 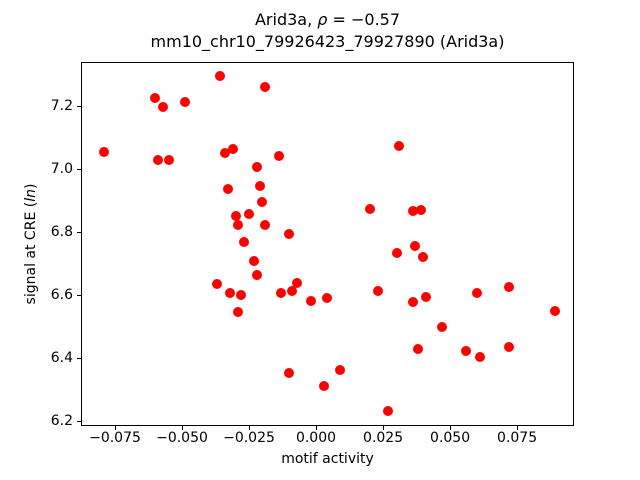 What do you see at coordinates (286, 19) in the screenshot?
I see `title-gene-label: Arid3a,` at bounding box center [286, 19].